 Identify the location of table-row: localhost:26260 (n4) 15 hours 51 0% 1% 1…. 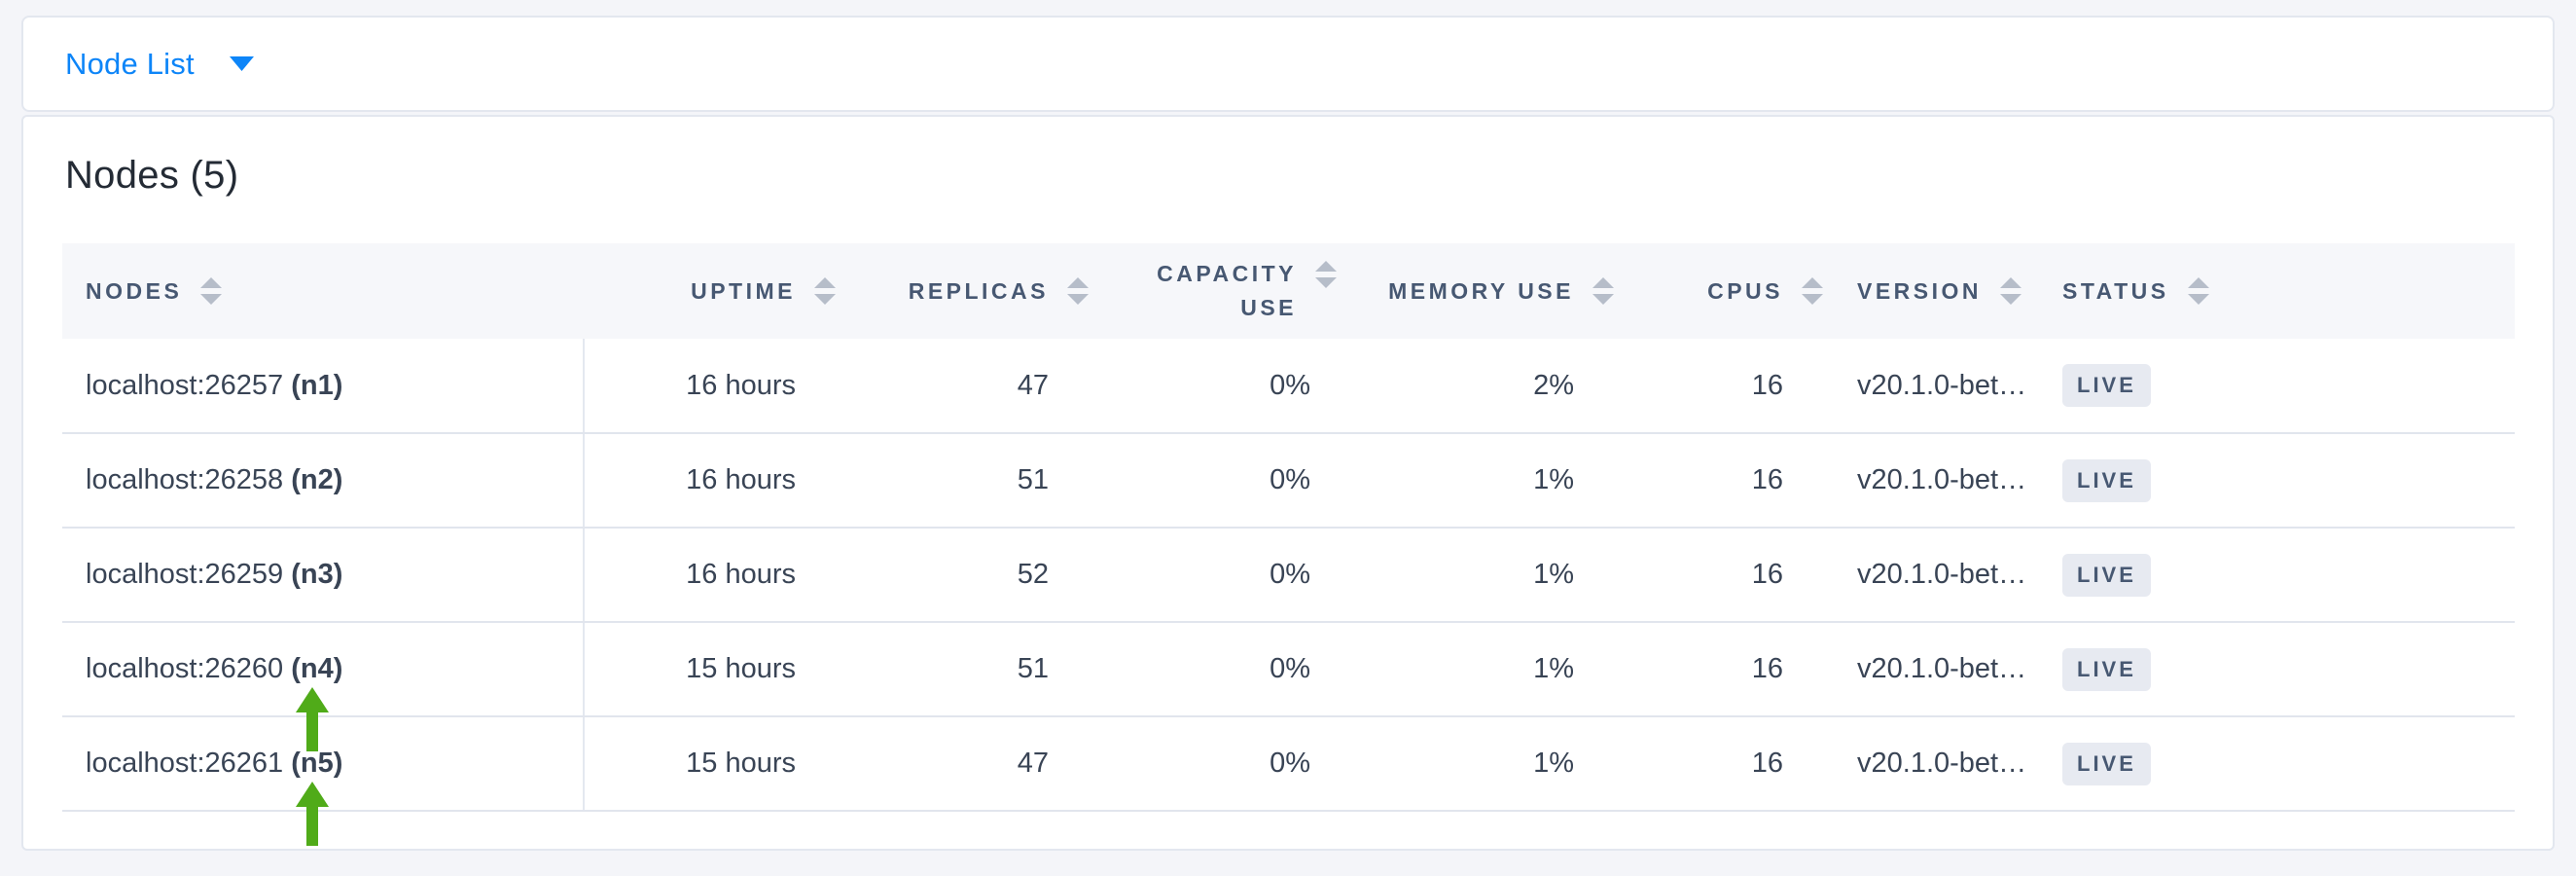
(1288, 687).